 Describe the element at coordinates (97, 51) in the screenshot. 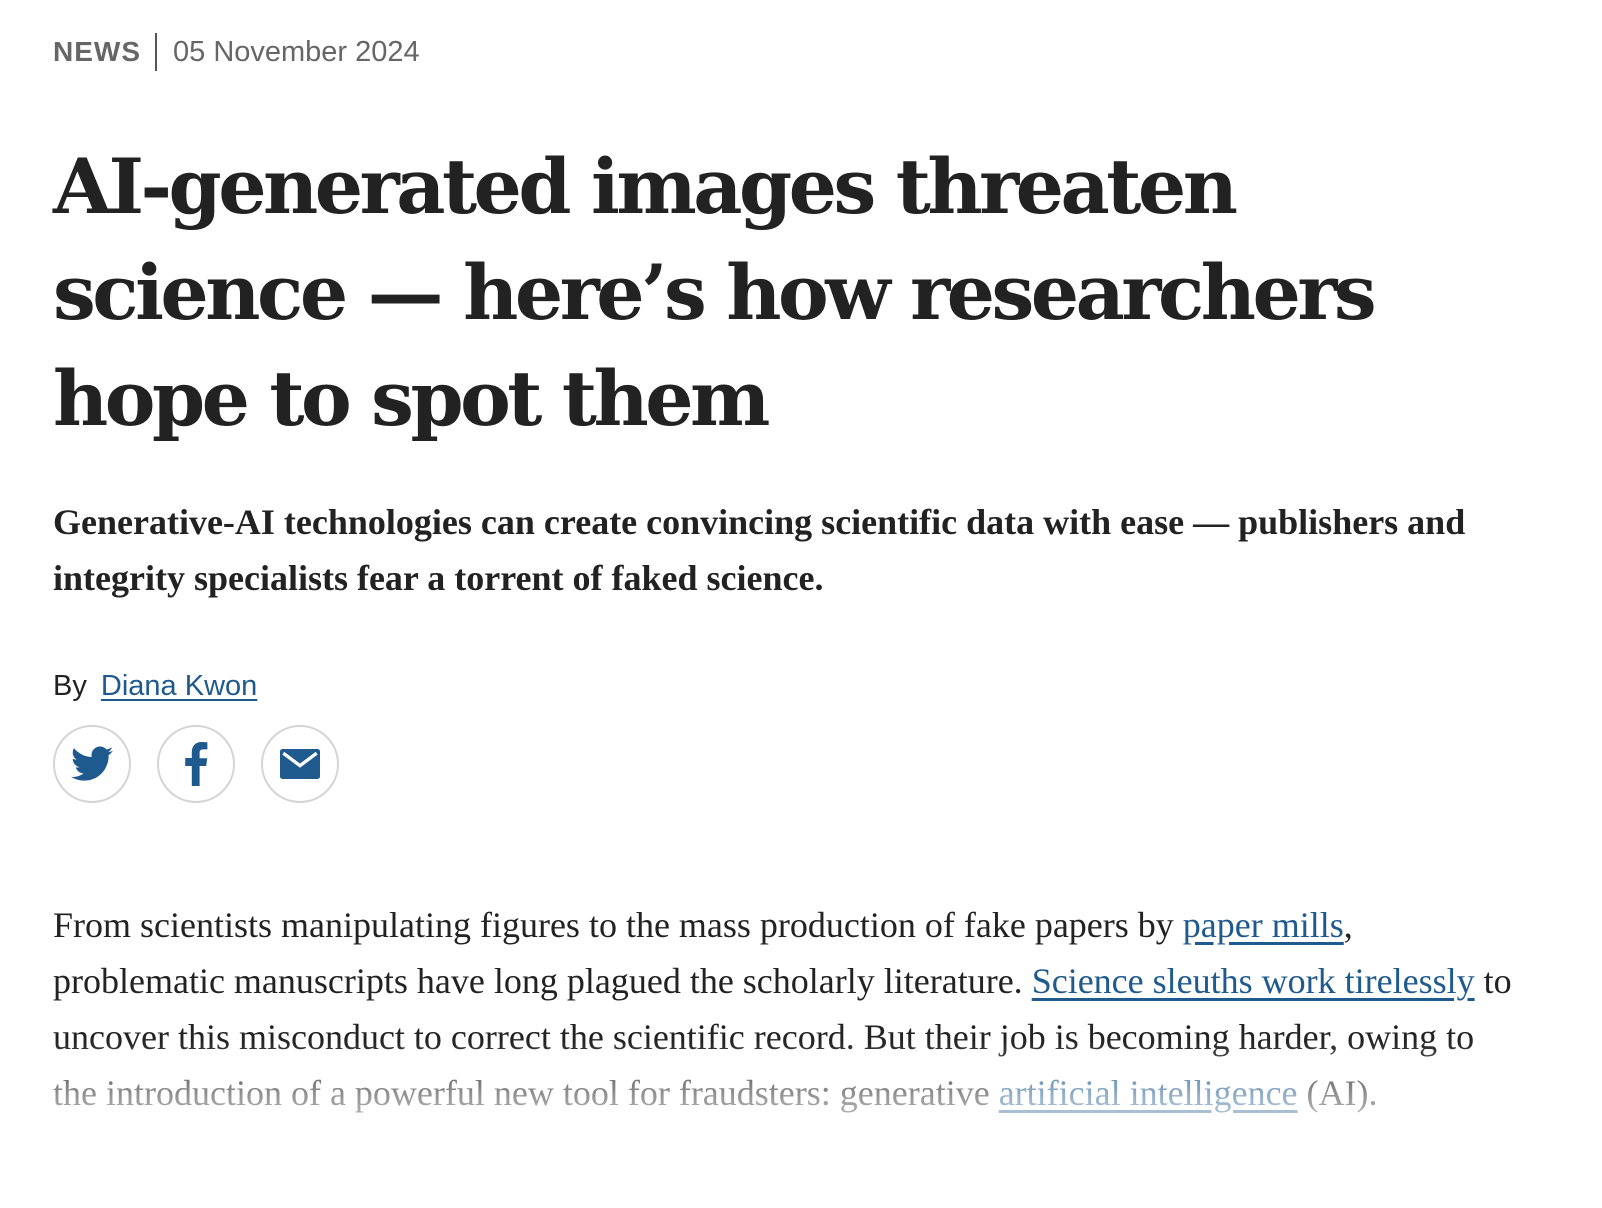

I see `article-type-label: NEWS` at that location.